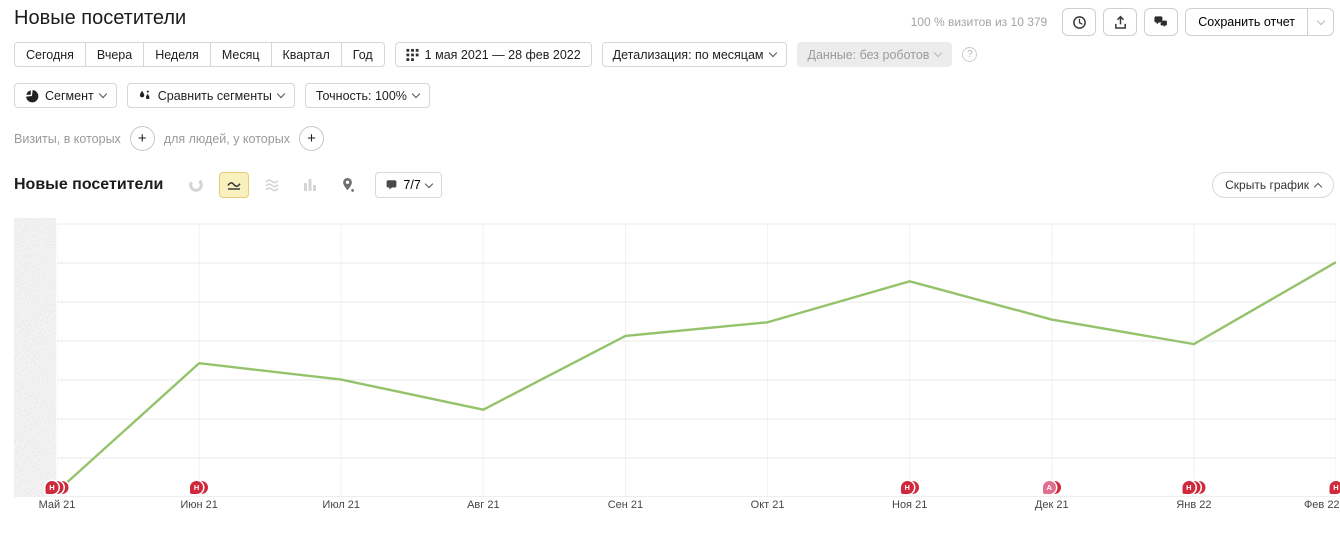 The image size is (1340, 536). I want to click on history-clock-button, so click(1079, 22).